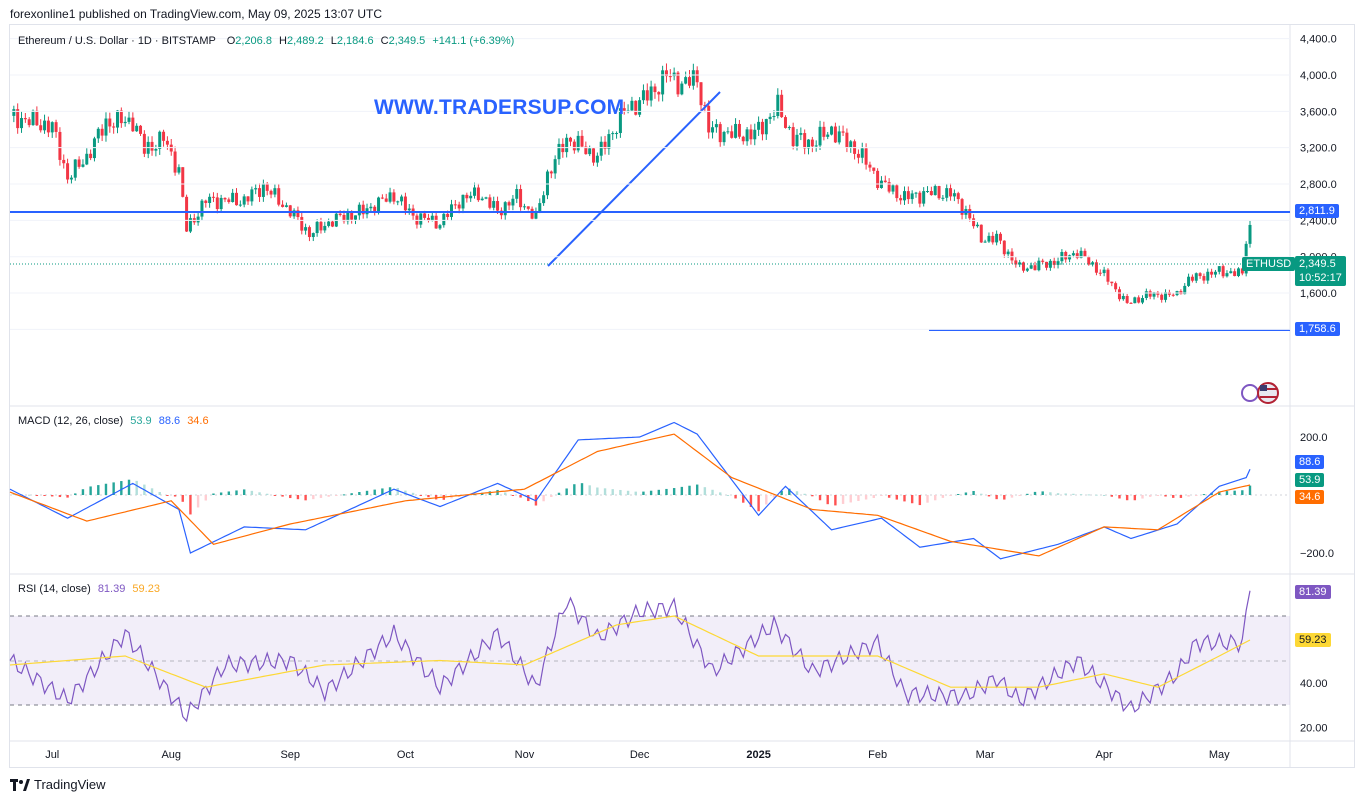  What do you see at coordinates (117, 41) in the screenshot?
I see `symbol-name: Ethereum / U.S. Dollar · 1D · BITSTAMP` at bounding box center [117, 41].